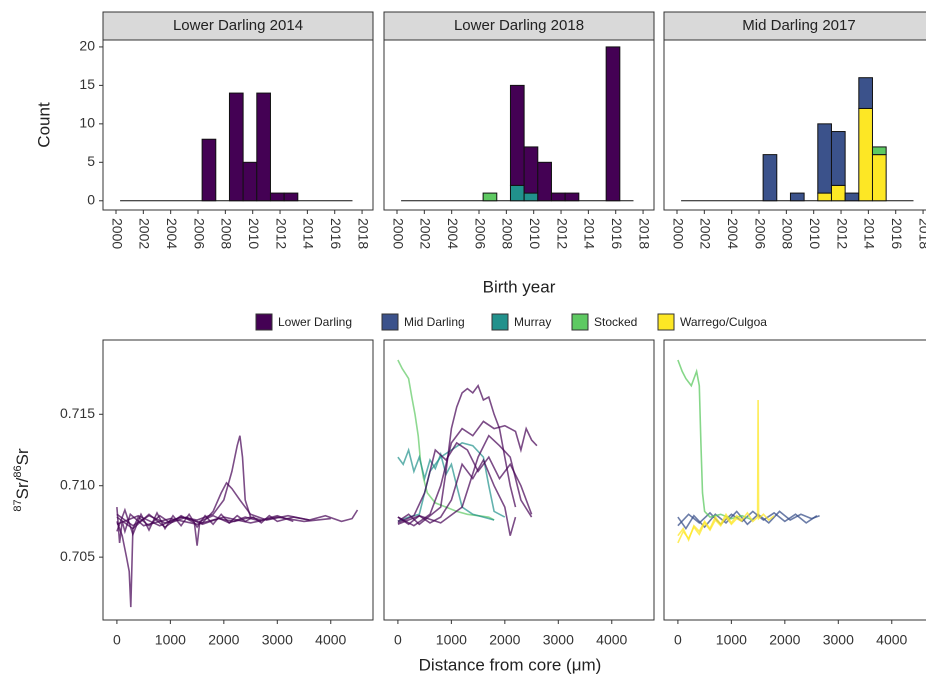 This screenshot has width=926, height=688. I want to click on strip-title: Mid Darling 2017, so click(798, 25).